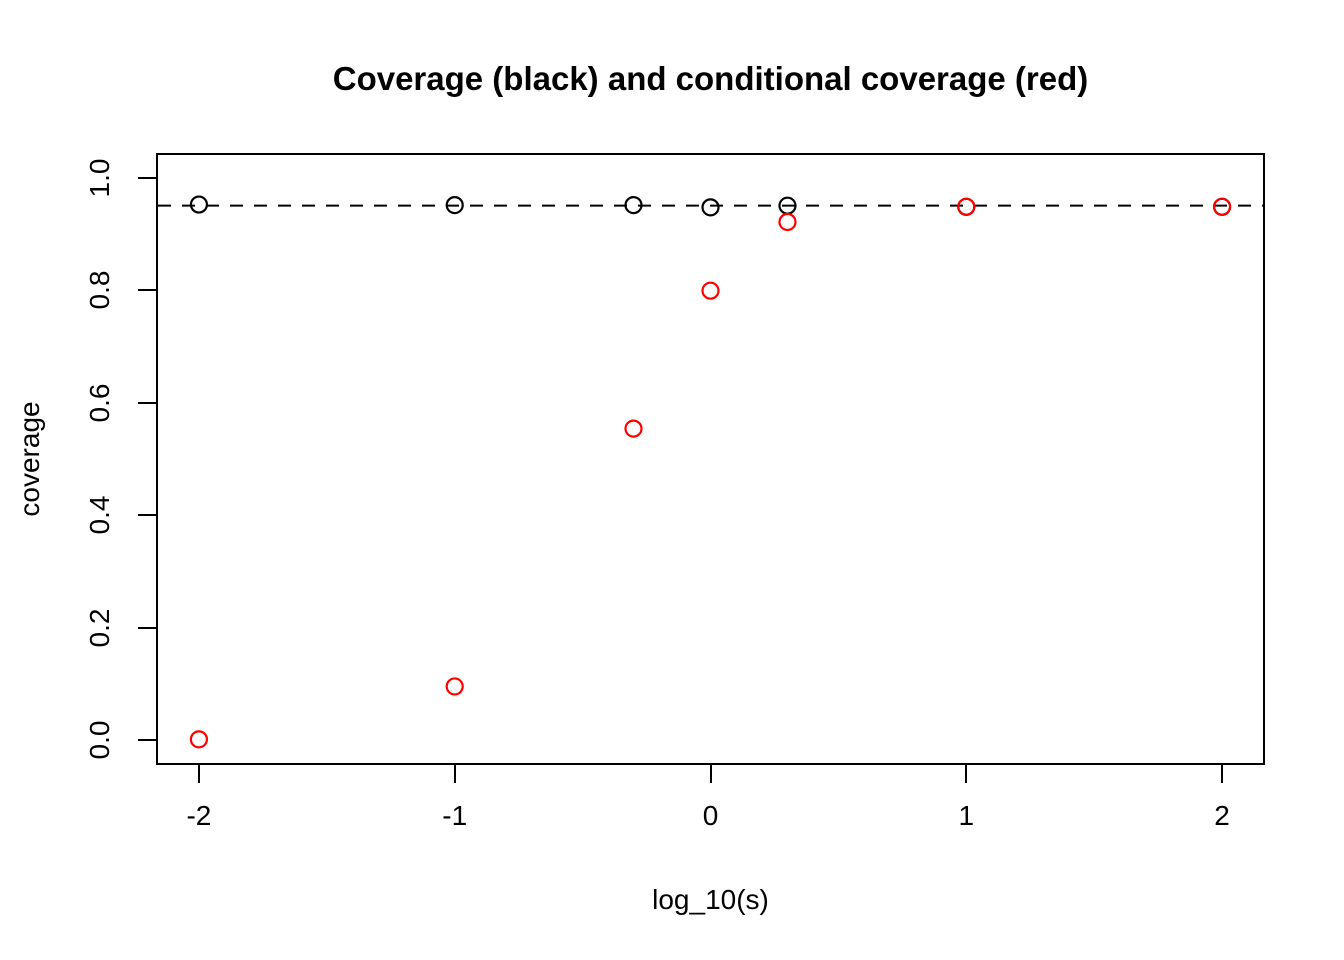 This screenshot has height=960, width=1344. Describe the element at coordinates (99, 290) in the screenshot. I see `y-tick-label: 0.8` at that location.